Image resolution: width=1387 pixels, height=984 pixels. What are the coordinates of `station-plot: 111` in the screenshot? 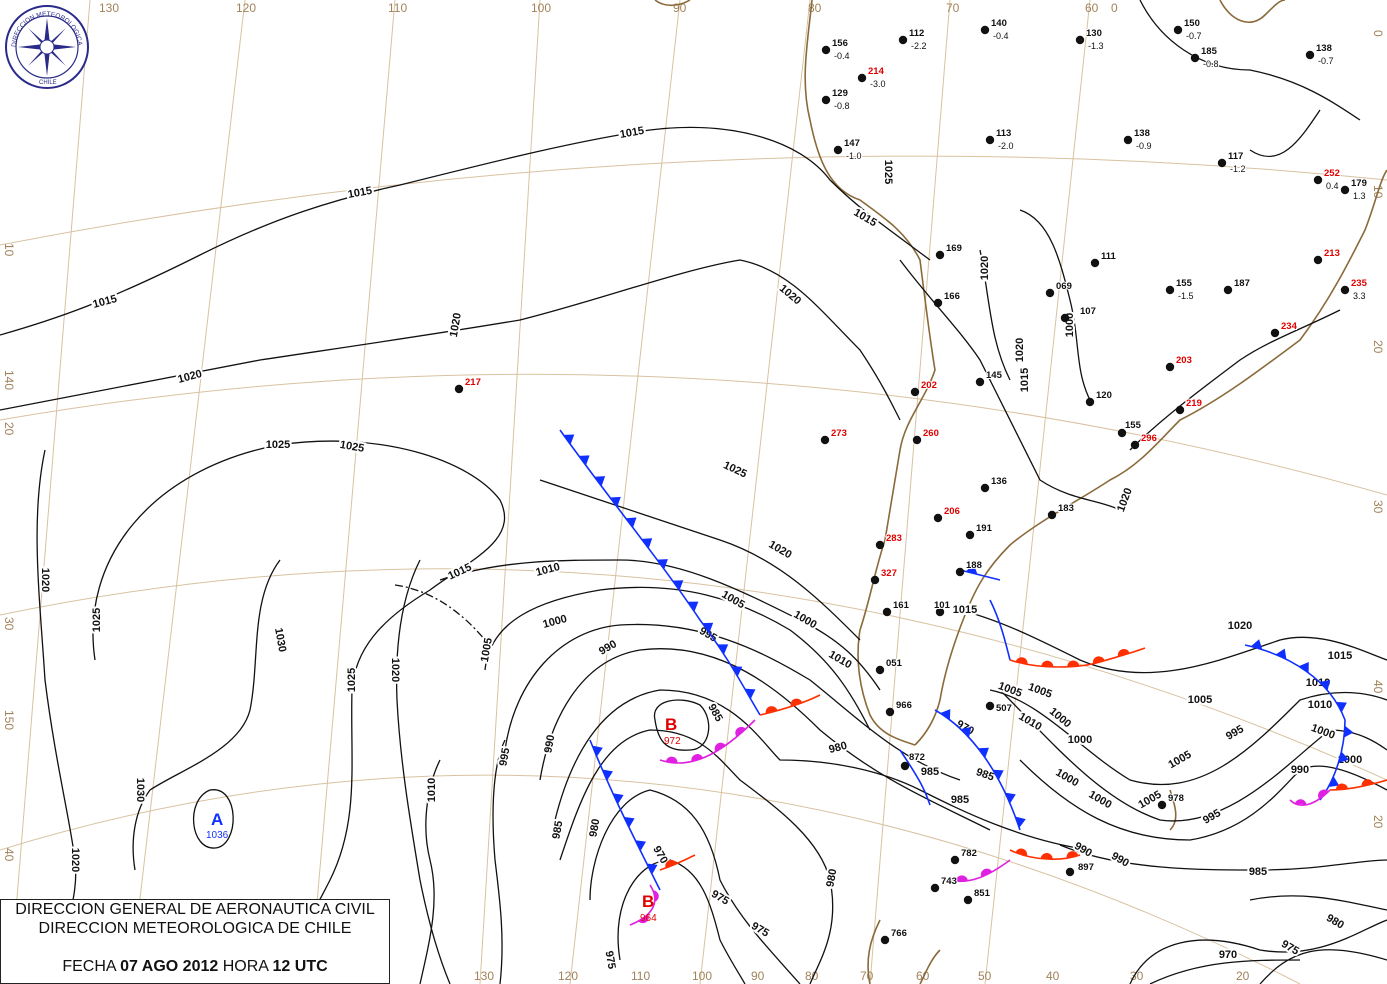 It's located at (1104, 259).